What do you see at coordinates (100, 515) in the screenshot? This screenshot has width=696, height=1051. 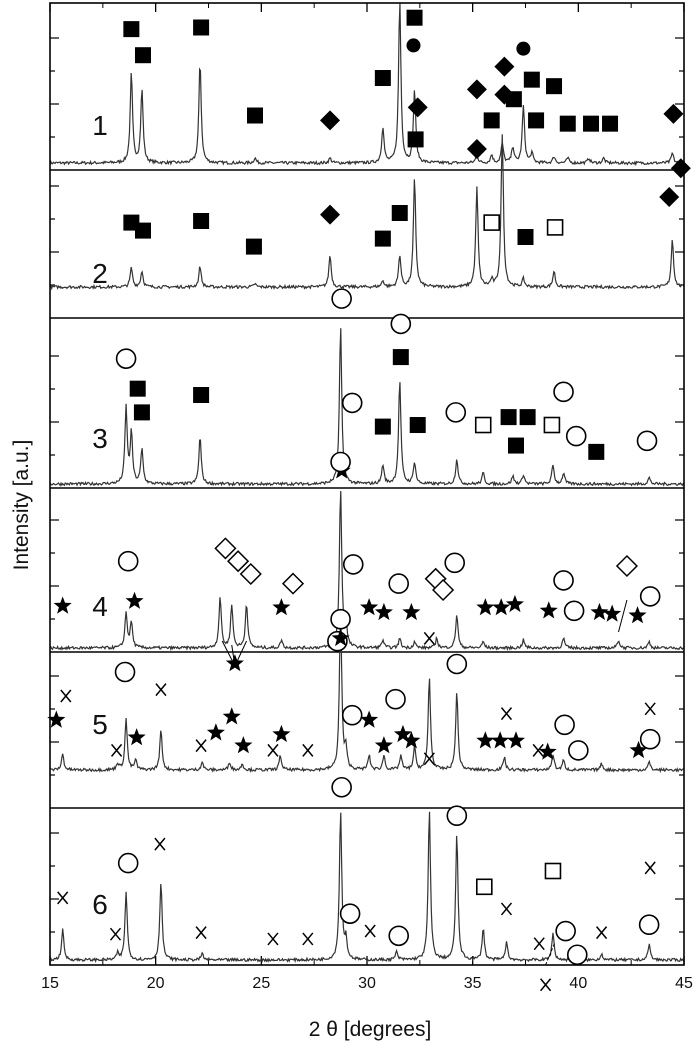 I see `pattern-labels: 1 2 3 4 5 6` at bounding box center [100, 515].